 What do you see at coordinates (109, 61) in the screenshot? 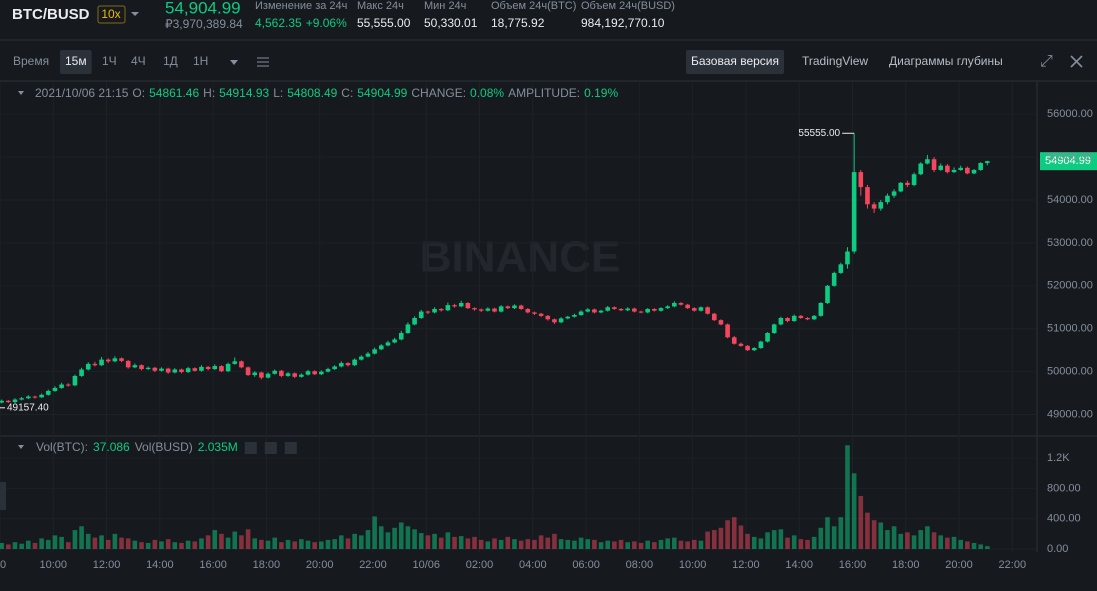
I see `interval: 1Ч` at bounding box center [109, 61].